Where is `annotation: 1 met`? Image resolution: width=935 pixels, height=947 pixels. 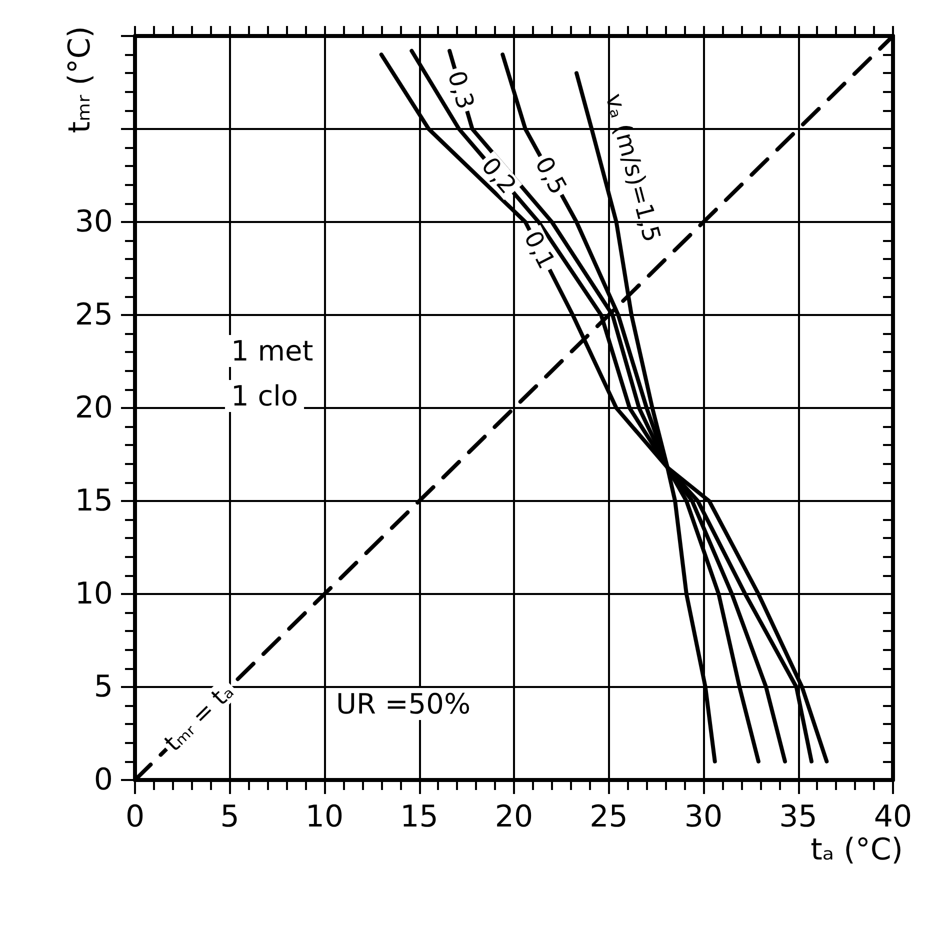
annotation: 1 met is located at coordinates (272, 351).